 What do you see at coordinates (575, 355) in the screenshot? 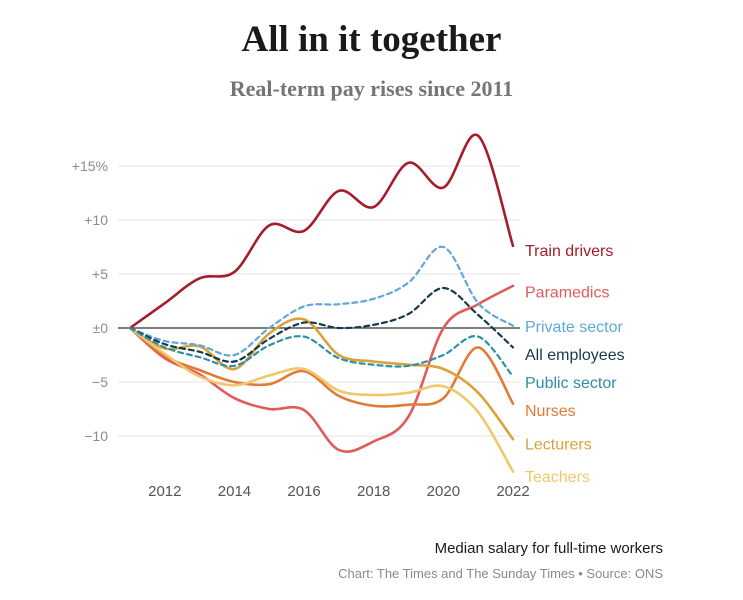
I see `series-label-all-employees: All employees` at bounding box center [575, 355].